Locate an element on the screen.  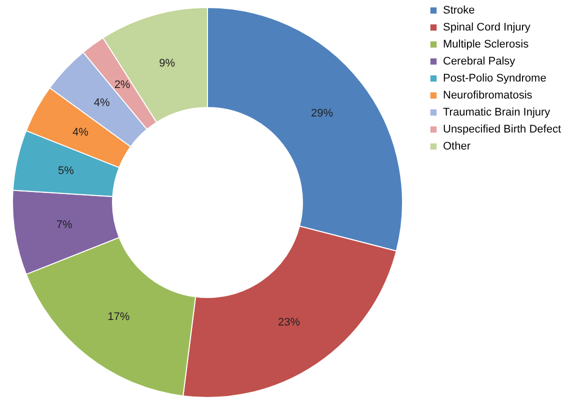
data-label: 17% is located at coordinates (119, 317).